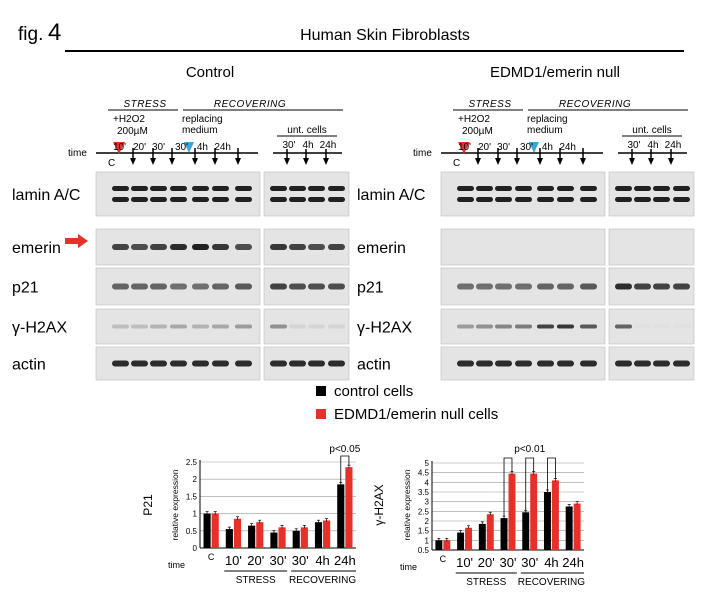 The image size is (712, 613). I want to click on y-tick-label: 4.5, so click(424, 473).